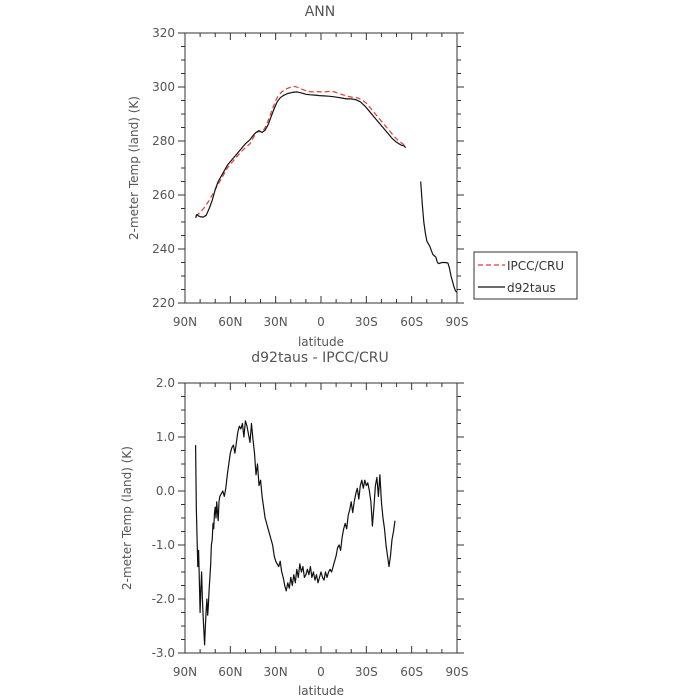 The height and width of the screenshot is (700, 700). What do you see at coordinates (321, 691) in the screenshot?
I see `bottom-x-axis-label: latitude` at bounding box center [321, 691].